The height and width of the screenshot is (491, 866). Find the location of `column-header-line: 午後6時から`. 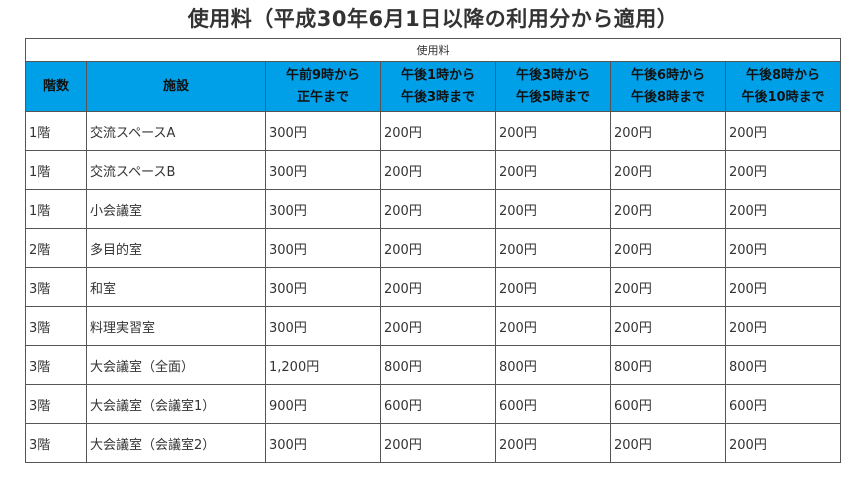

column-header-line: 午後6時から is located at coordinates (668, 75).